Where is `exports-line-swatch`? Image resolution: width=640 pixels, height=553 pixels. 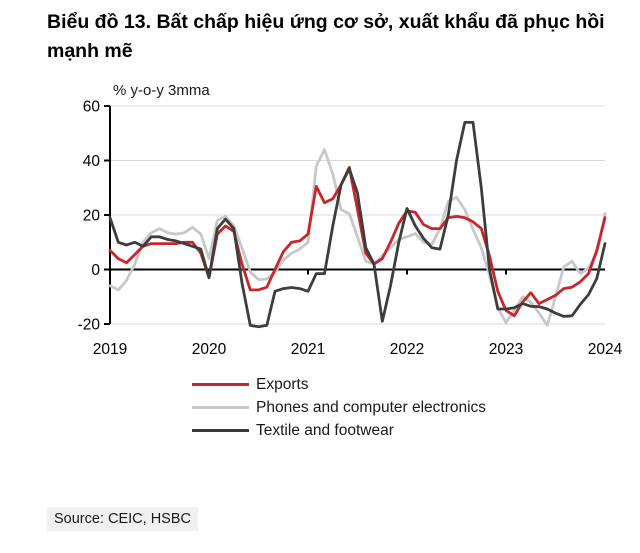 exports-line-swatch is located at coordinates (220, 384).